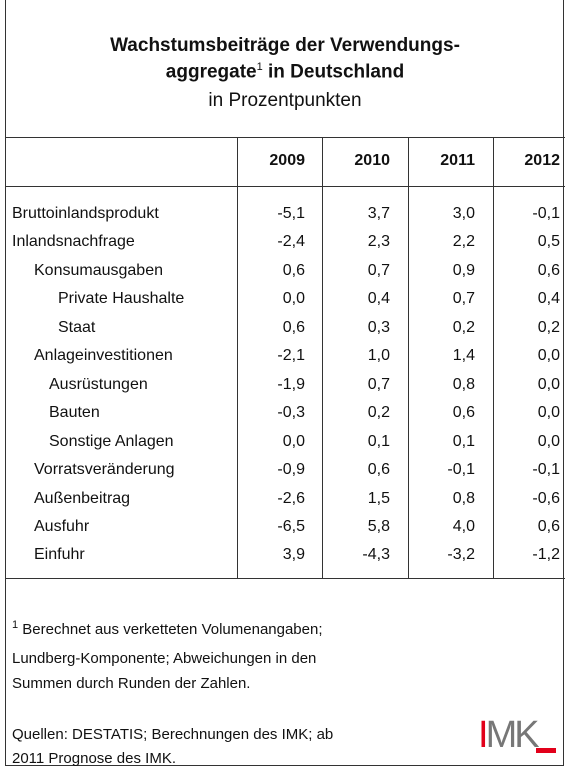  What do you see at coordinates (291, 384) in the screenshot?
I see `cell-value: -1,9` at bounding box center [291, 384].